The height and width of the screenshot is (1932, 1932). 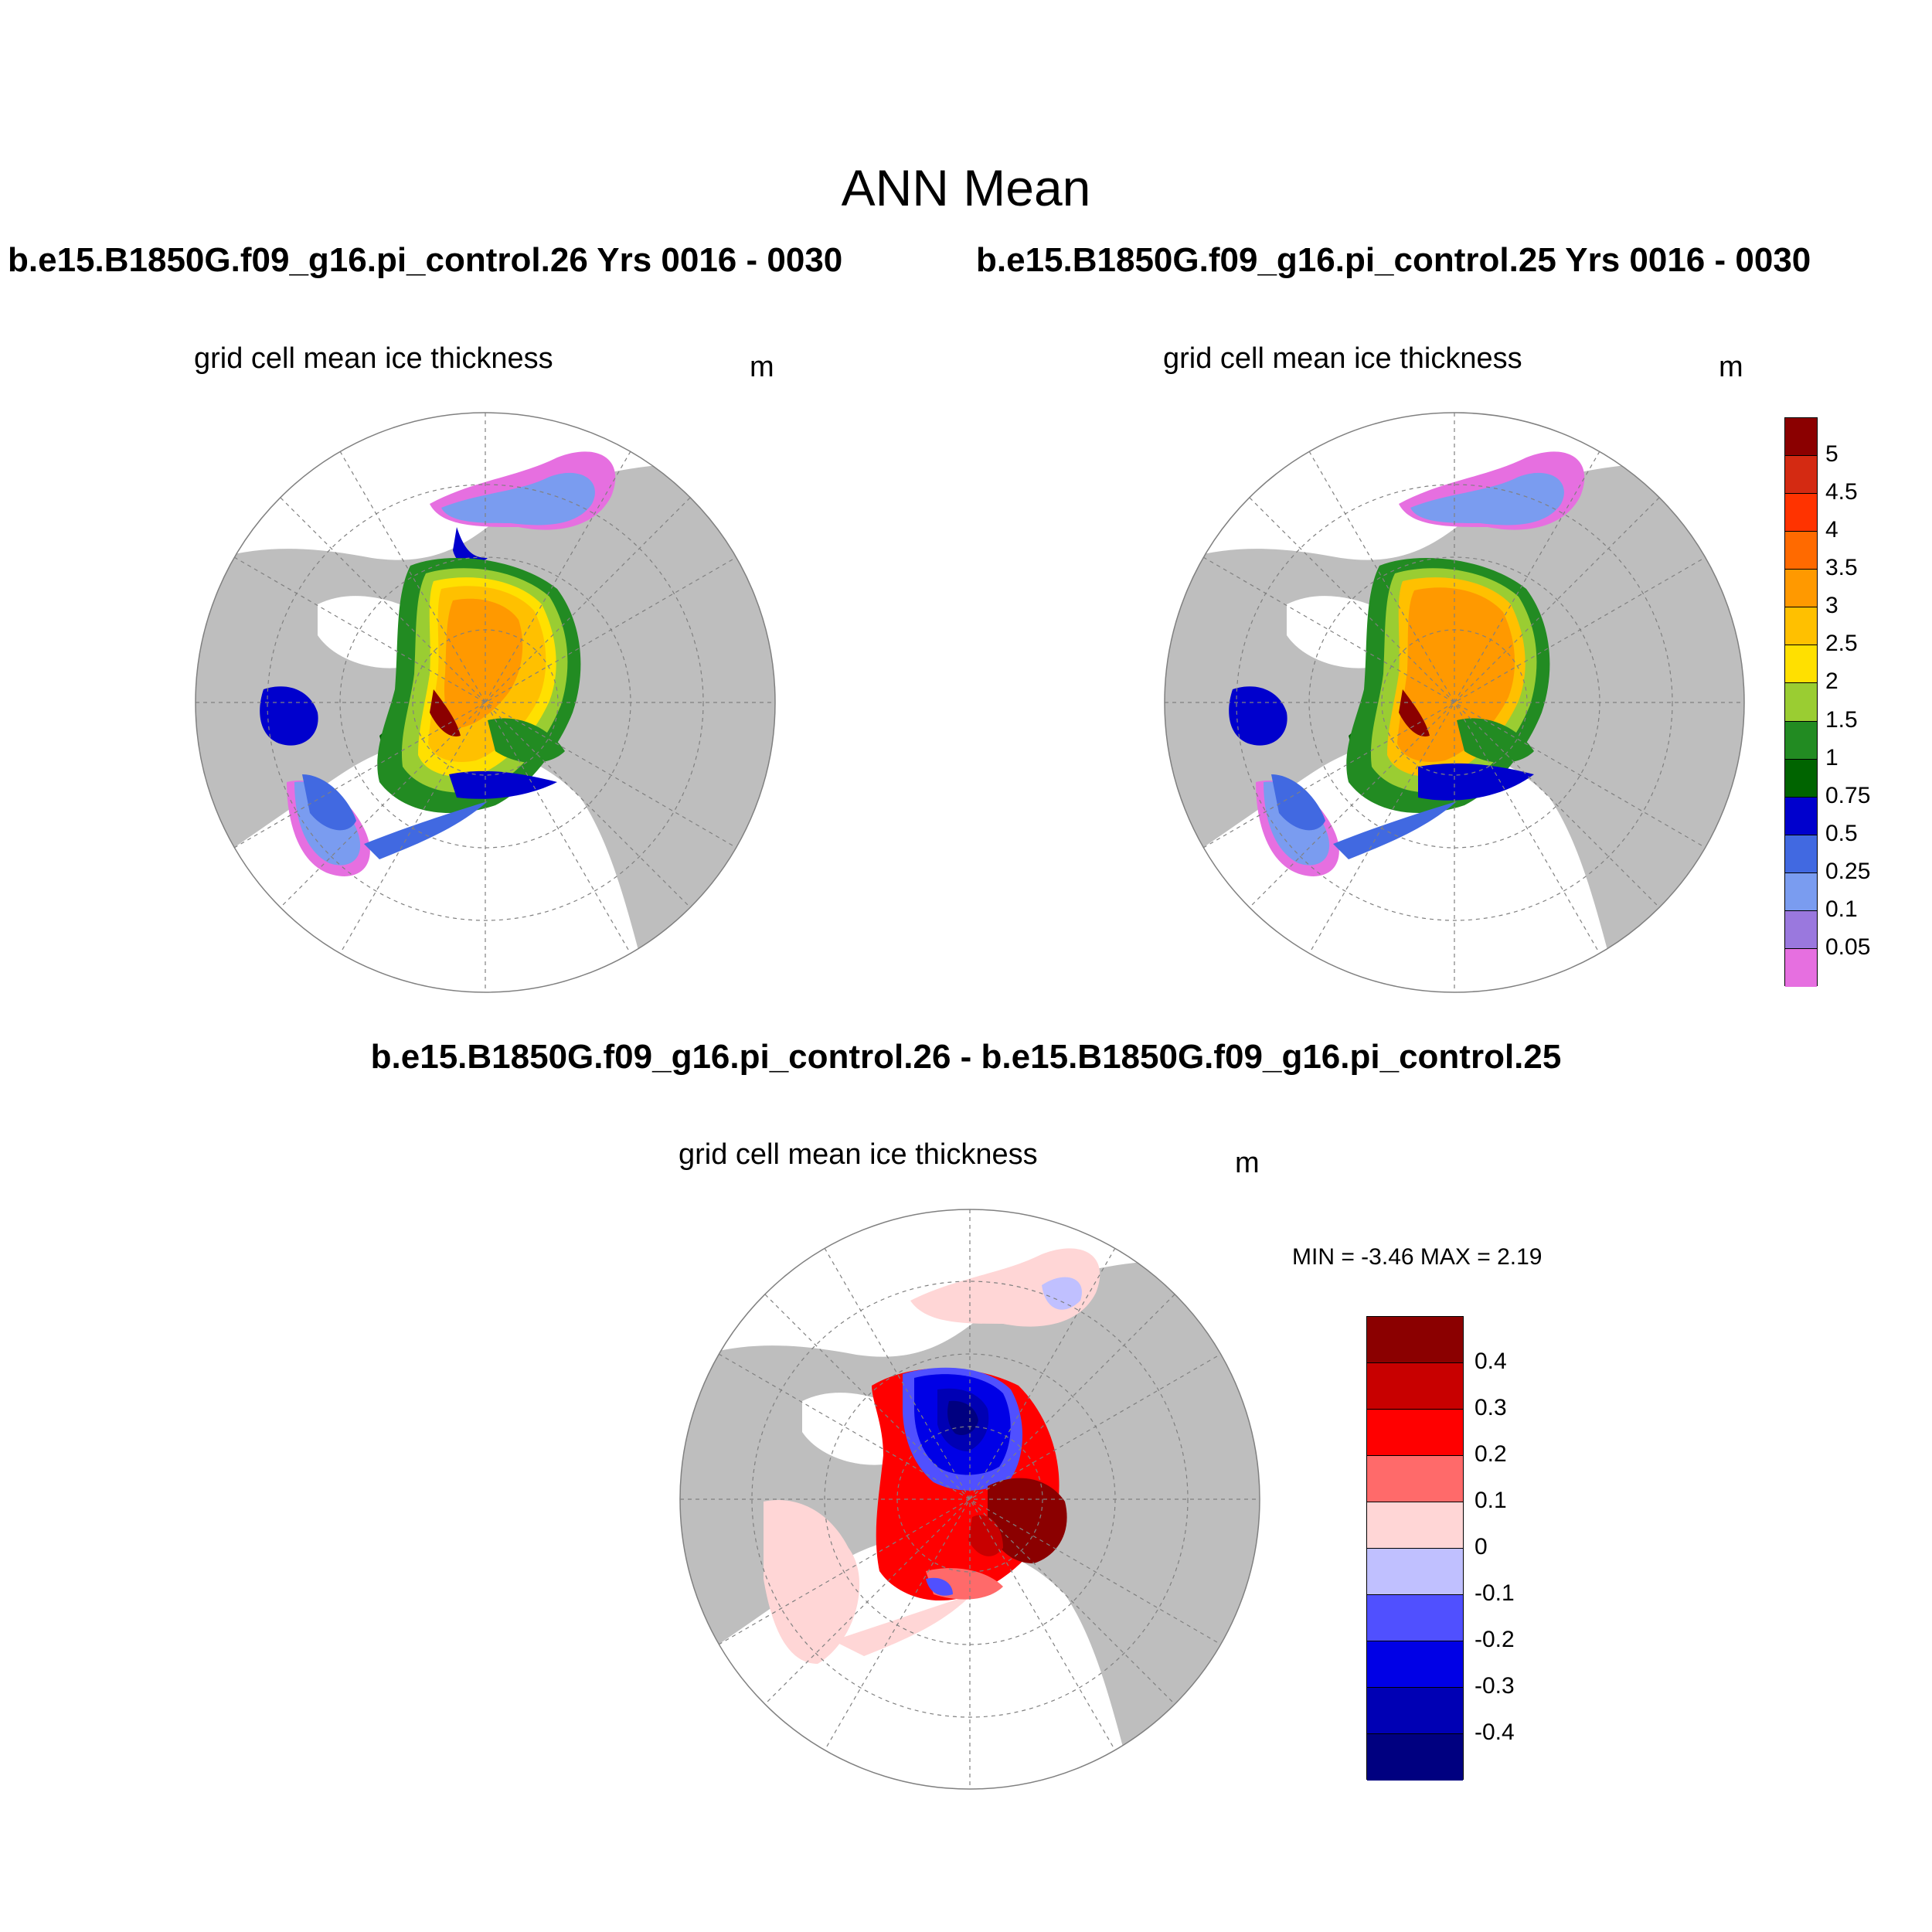 What do you see at coordinates (1495, 1640) in the screenshot?
I see `colorbar-tick-label: -0.2` at bounding box center [1495, 1640].